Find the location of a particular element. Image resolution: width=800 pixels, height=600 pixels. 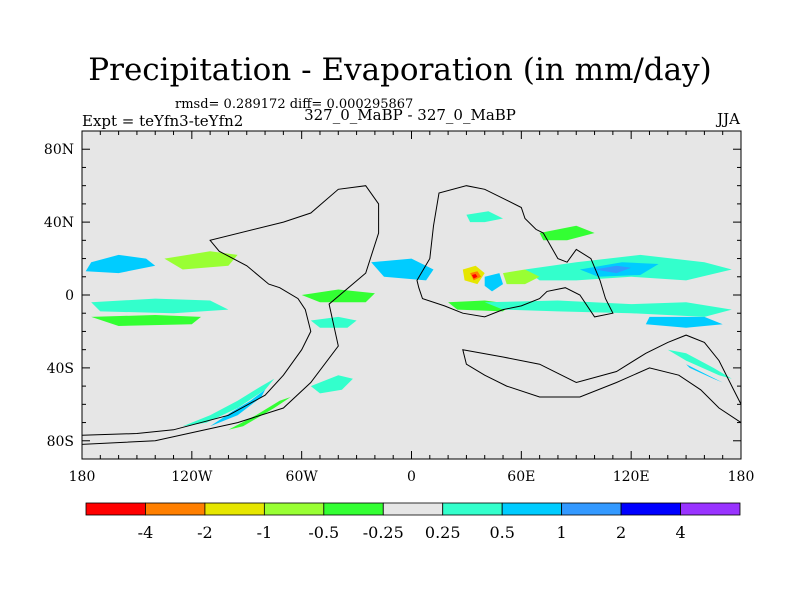

colorbar-label: 2 is located at coordinates (621, 532).